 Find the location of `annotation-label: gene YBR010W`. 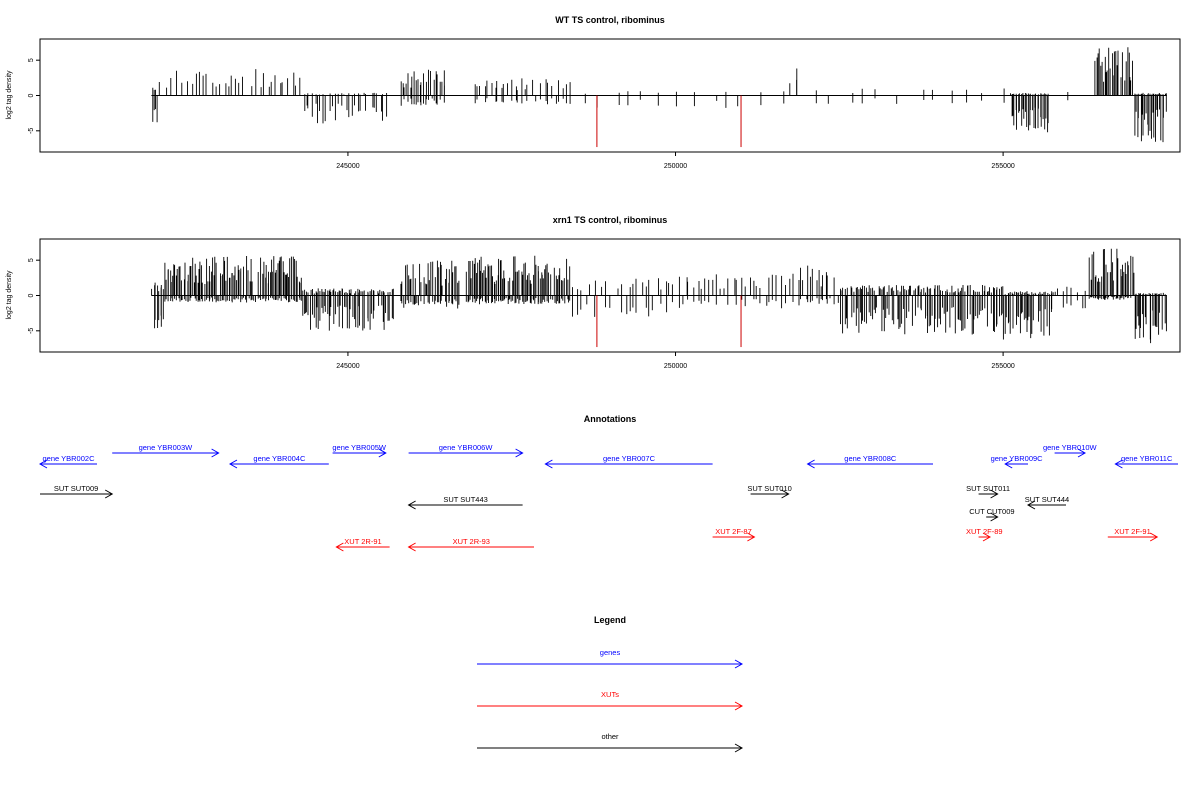

annotation-label: gene YBR010W is located at coordinates (1070, 447).